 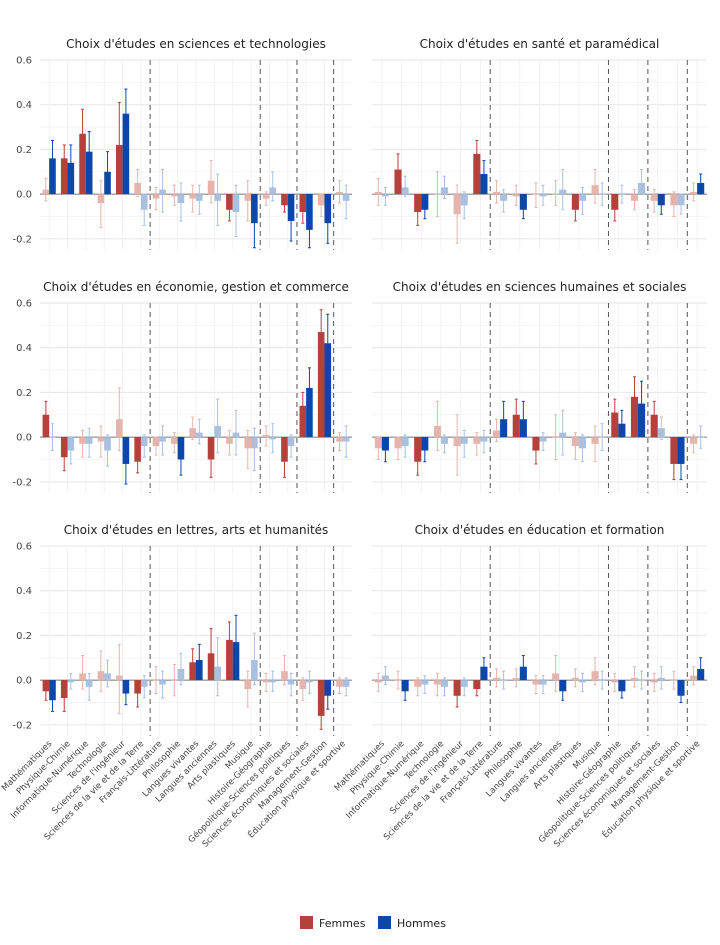 What do you see at coordinates (342, 923) in the screenshot?
I see `legend-label-femmes: Femmes` at bounding box center [342, 923].